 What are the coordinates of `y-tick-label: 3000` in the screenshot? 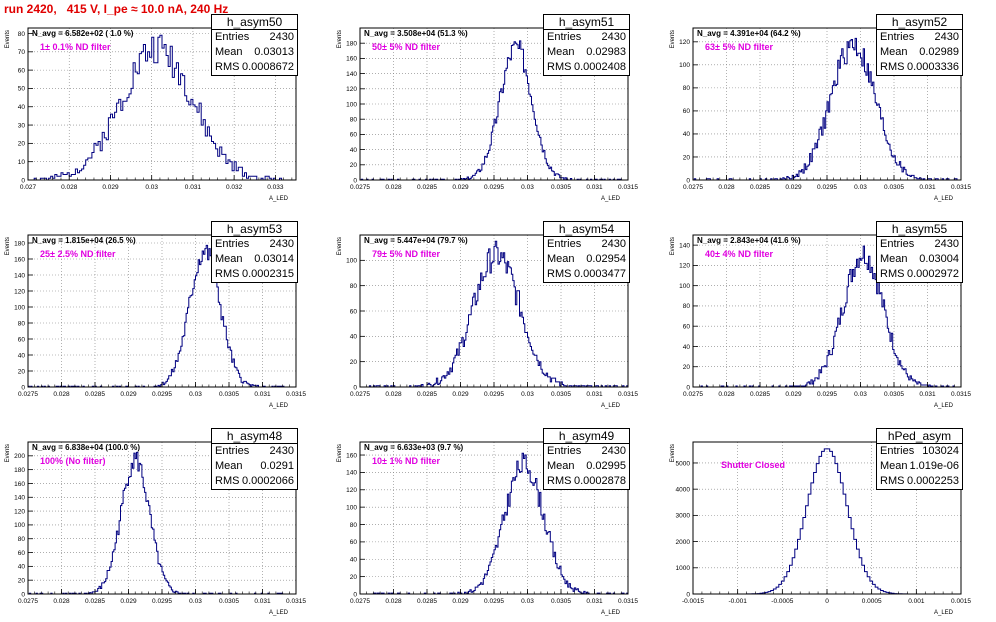 It's located at (683, 516).